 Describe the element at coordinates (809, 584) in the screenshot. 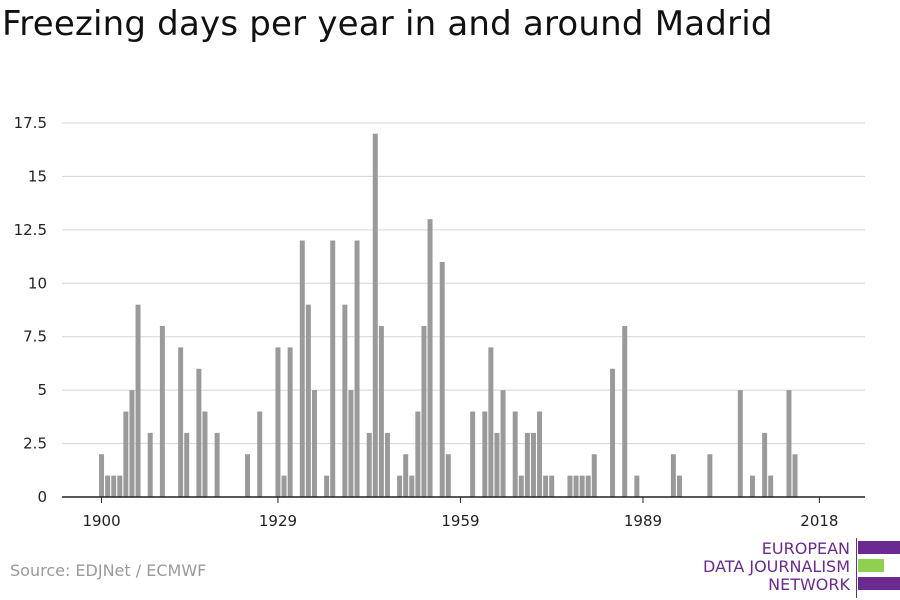

I see `logo-line-network: NETWORK` at that location.